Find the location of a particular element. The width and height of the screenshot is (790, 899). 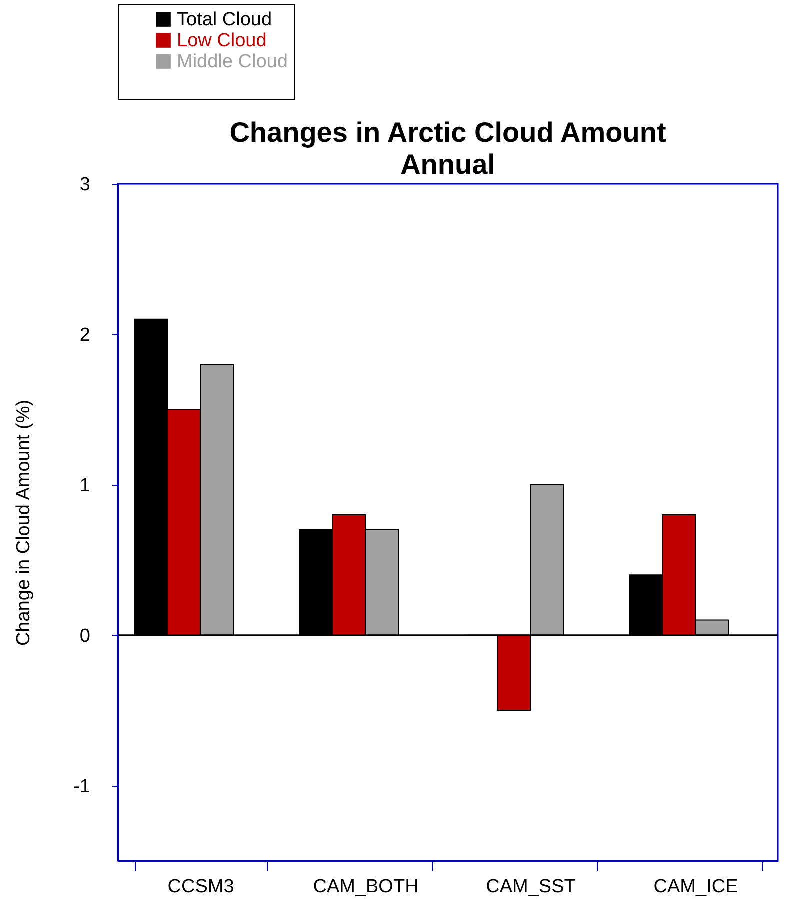

legend-label: Middle Cloud is located at coordinates (232, 62).